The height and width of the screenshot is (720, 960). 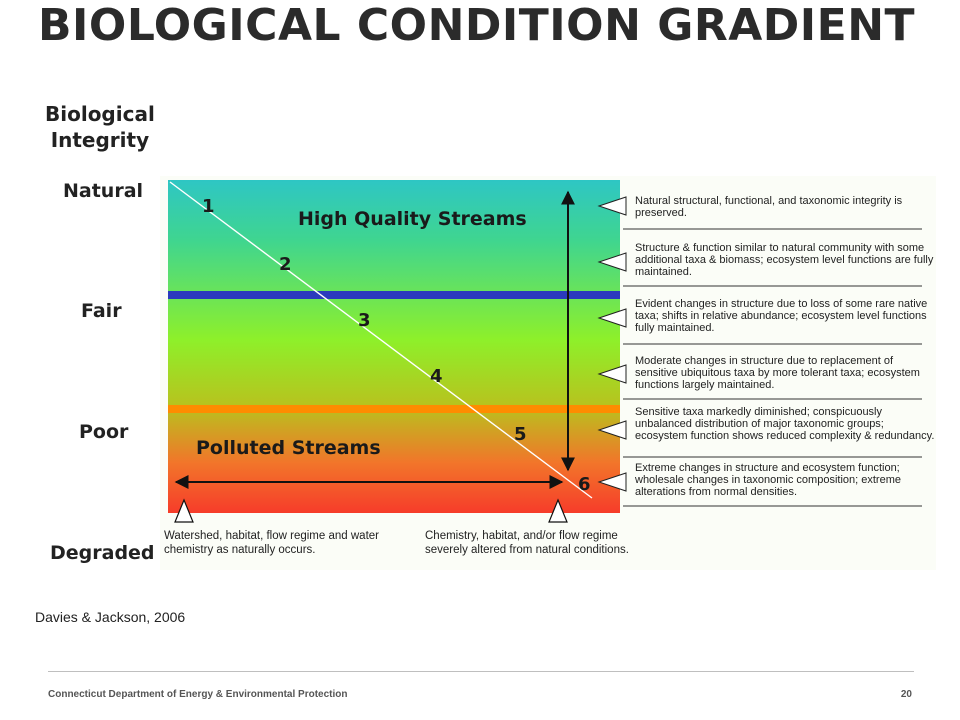 What do you see at coordinates (436, 376) in the screenshot?
I see `tier-number: 4` at bounding box center [436, 376].